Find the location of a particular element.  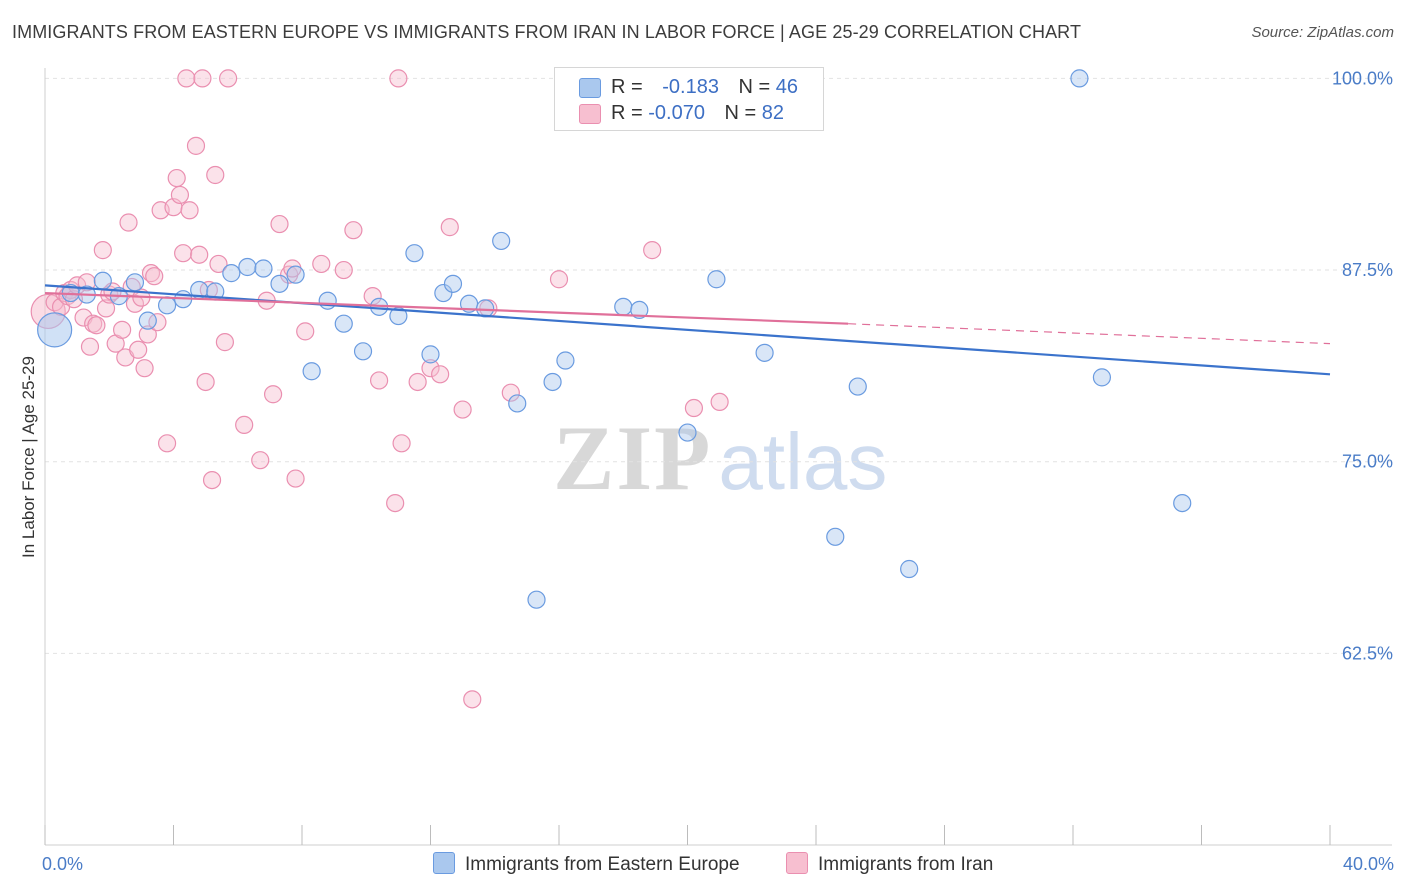

trend-line-eastern-europe is located at coordinates (687, 330).